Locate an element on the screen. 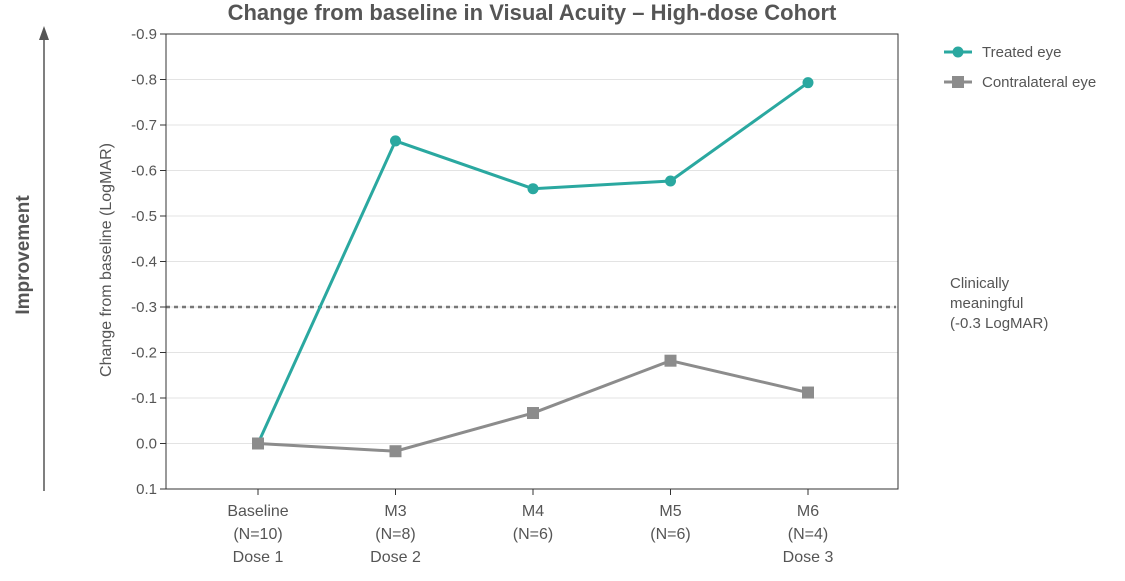 Image resolution: width=1125 pixels, height=581 pixels. legend-item: Treated eye is located at coordinates (1003, 52).